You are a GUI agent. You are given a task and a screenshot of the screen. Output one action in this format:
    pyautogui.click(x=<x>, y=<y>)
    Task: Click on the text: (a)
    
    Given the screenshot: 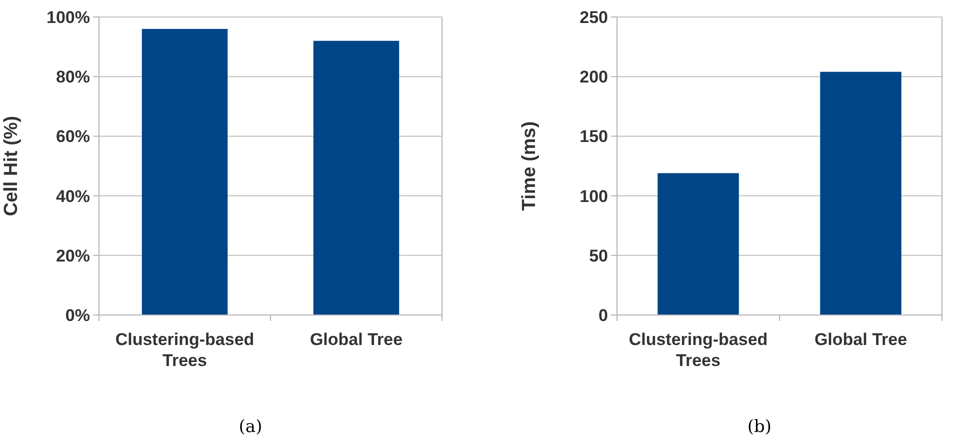 What is the action you would take?
    pyautogui.click(x=250, y=427)
    